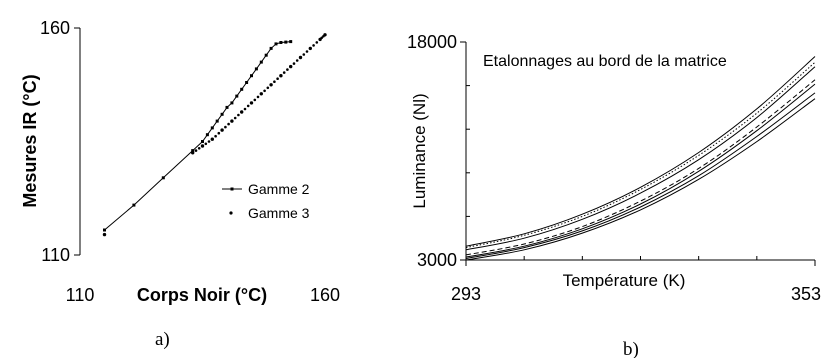  Describe the element at coordinates (30, 140) in the screenshot. I see `chart-a-y-axis-label: Mesures IR (°C)` at that location.